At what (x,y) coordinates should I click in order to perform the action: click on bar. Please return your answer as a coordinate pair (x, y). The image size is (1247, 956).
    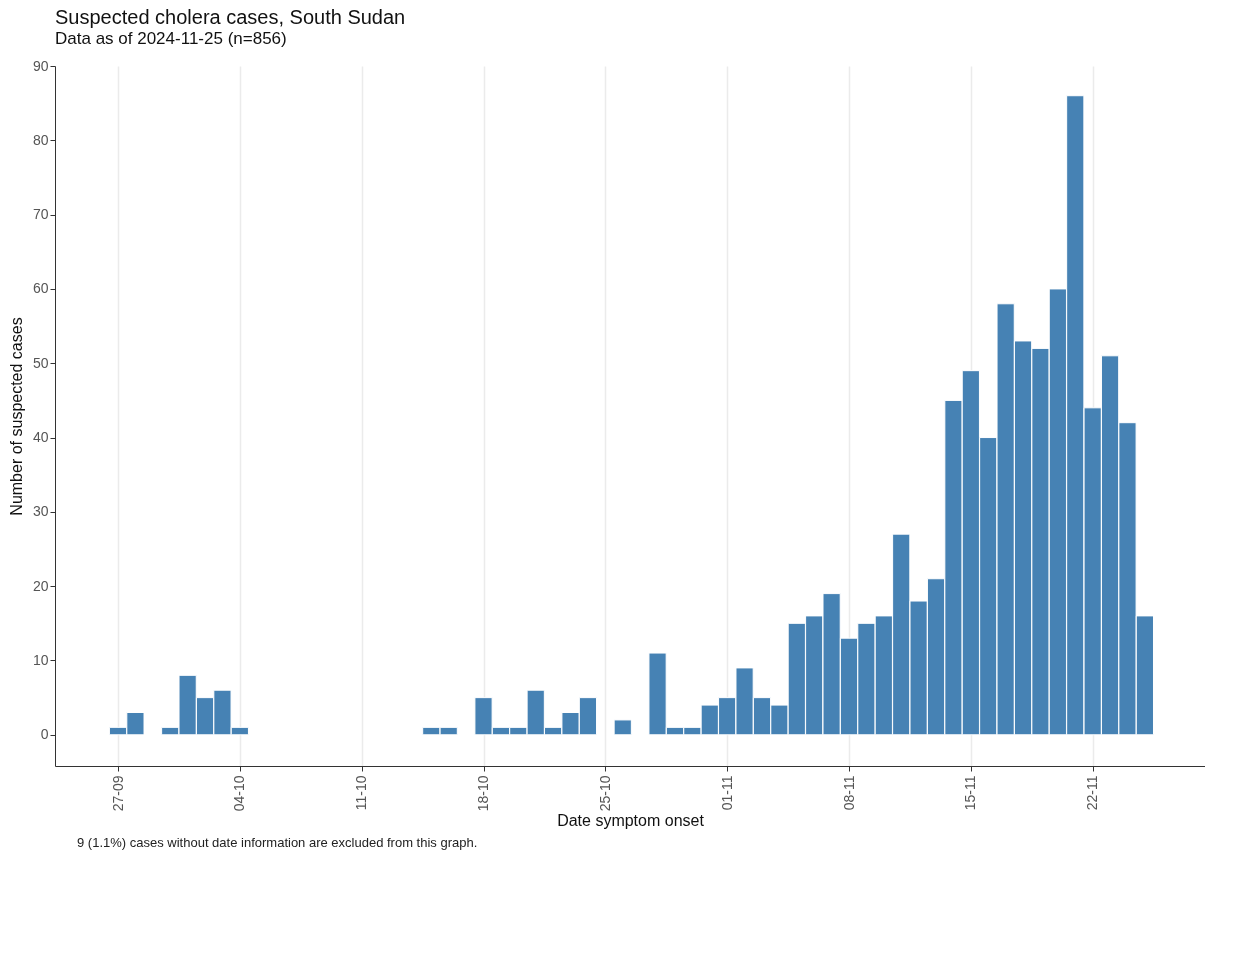
    Looking at the image, I should click on (622, 727).